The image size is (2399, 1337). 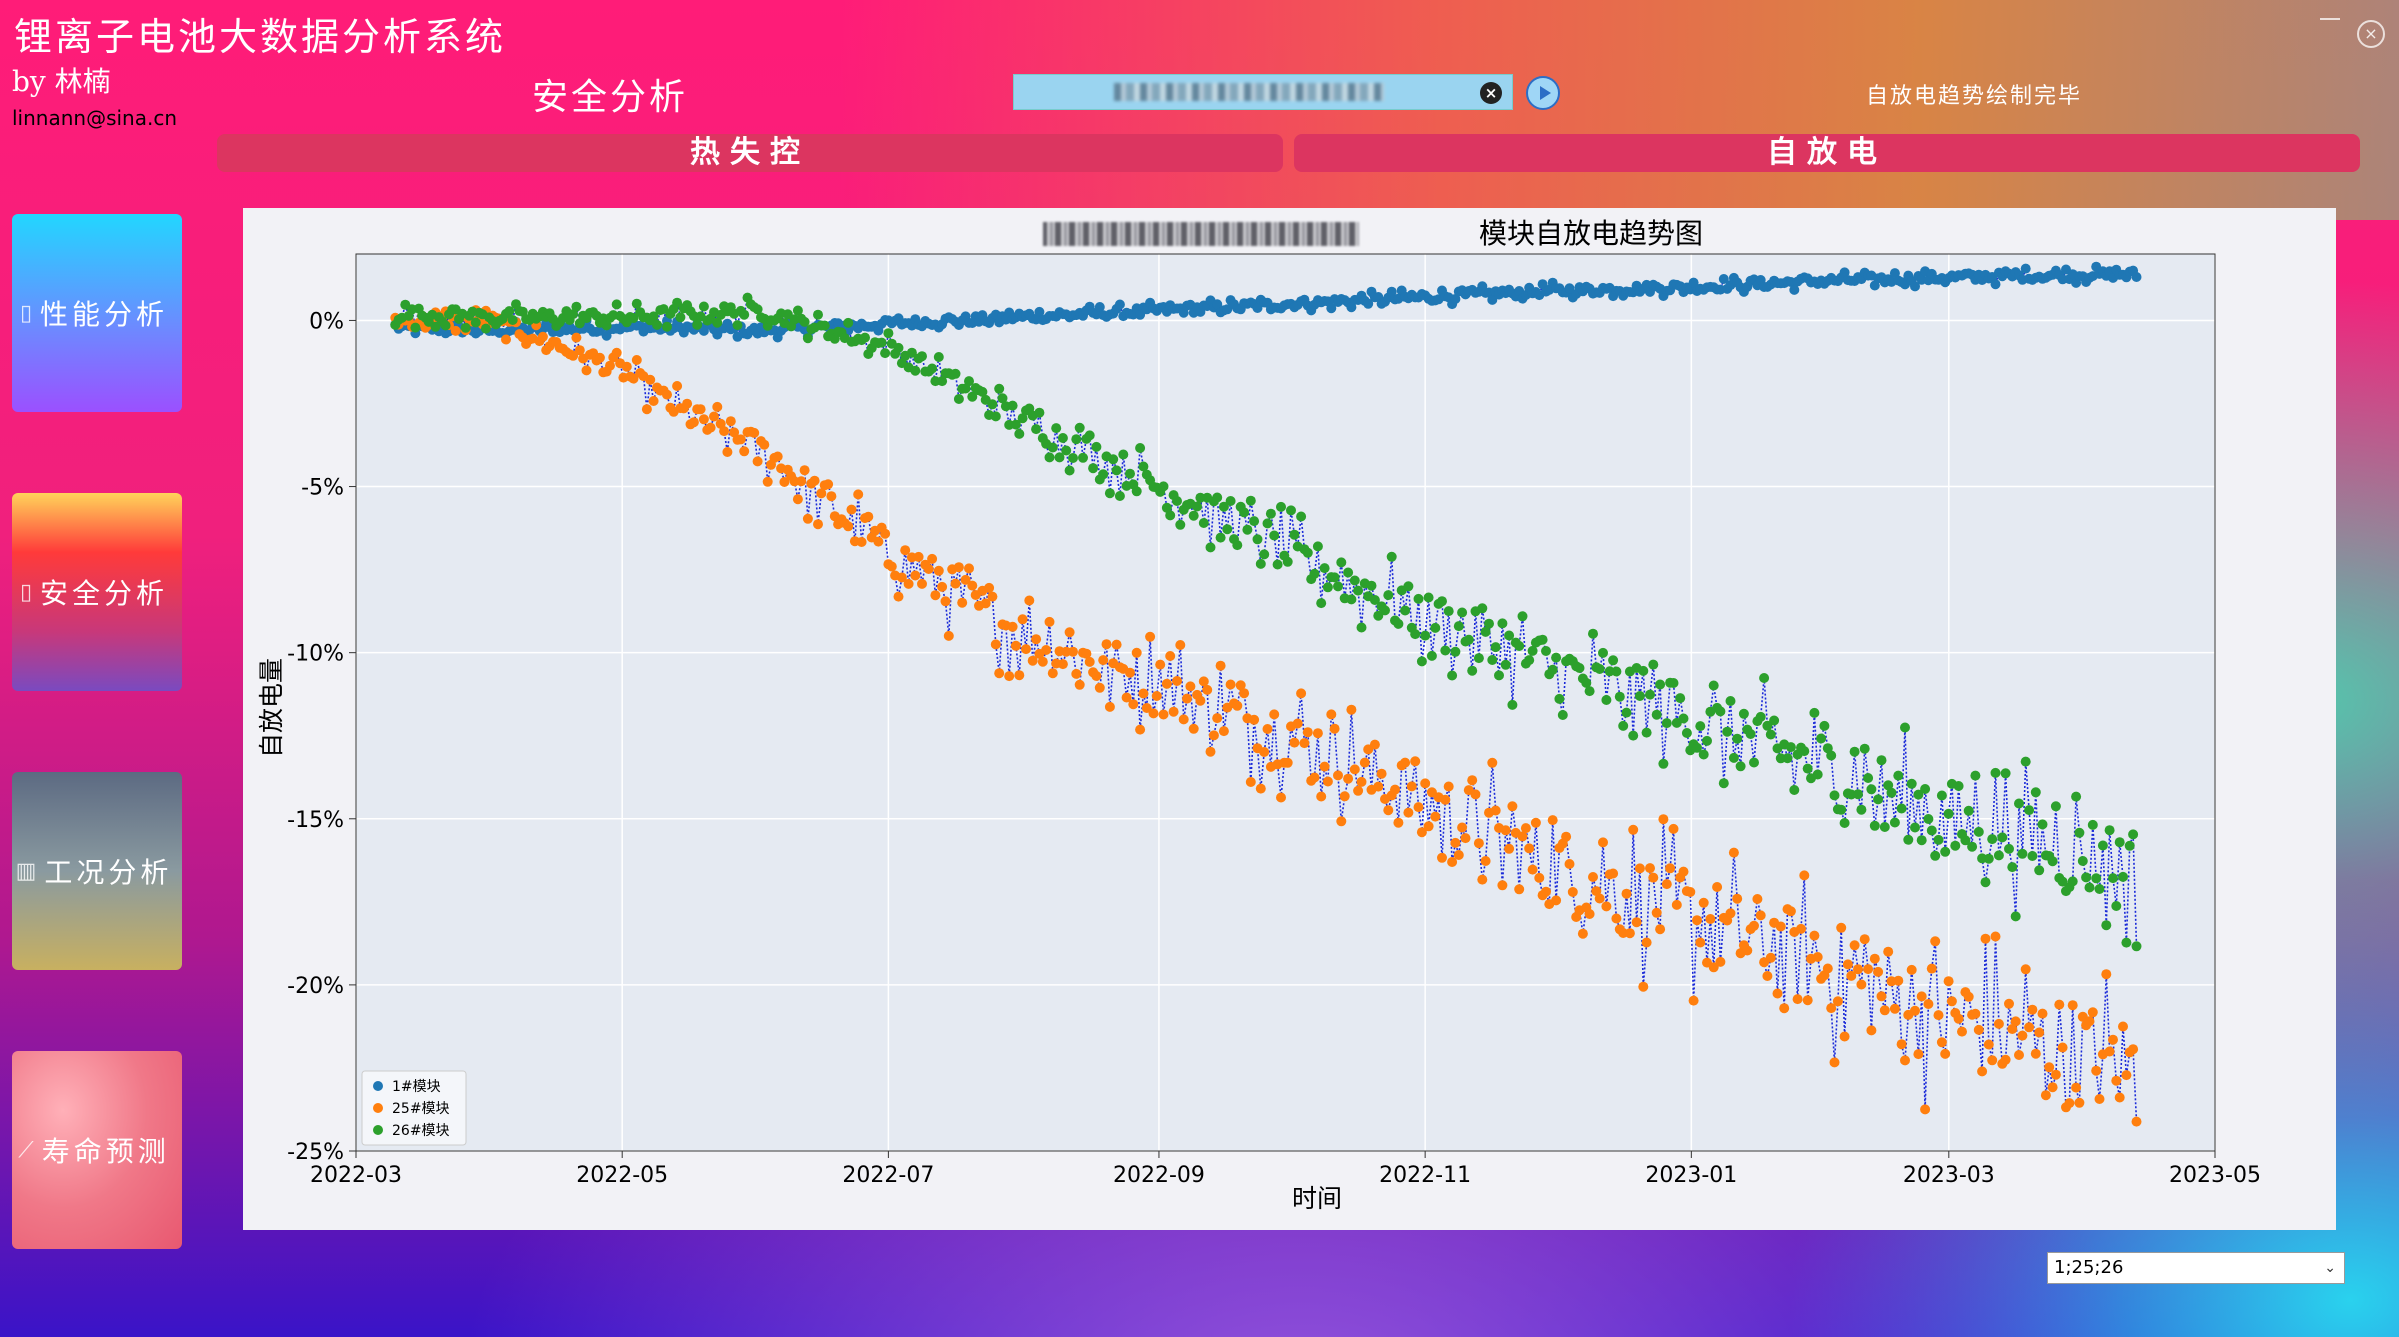 What do you see at coordinates (97, 592) in the screenshot?
I see `sidebar-item-safety: ▯ 安全分析` at bounding box center [97, 592].